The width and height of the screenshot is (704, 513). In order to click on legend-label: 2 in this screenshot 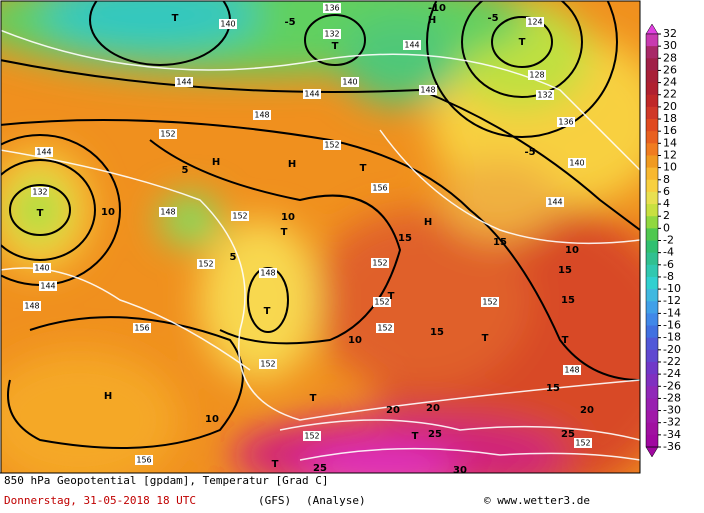, I will do `click(666, 215)`.